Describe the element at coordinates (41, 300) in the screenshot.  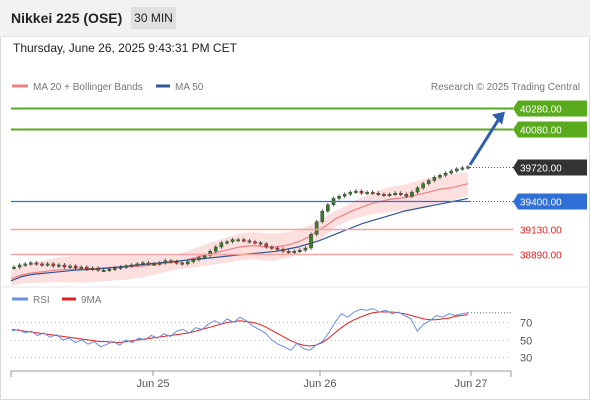
I see `legend-rsi-label: RSI` at that location.